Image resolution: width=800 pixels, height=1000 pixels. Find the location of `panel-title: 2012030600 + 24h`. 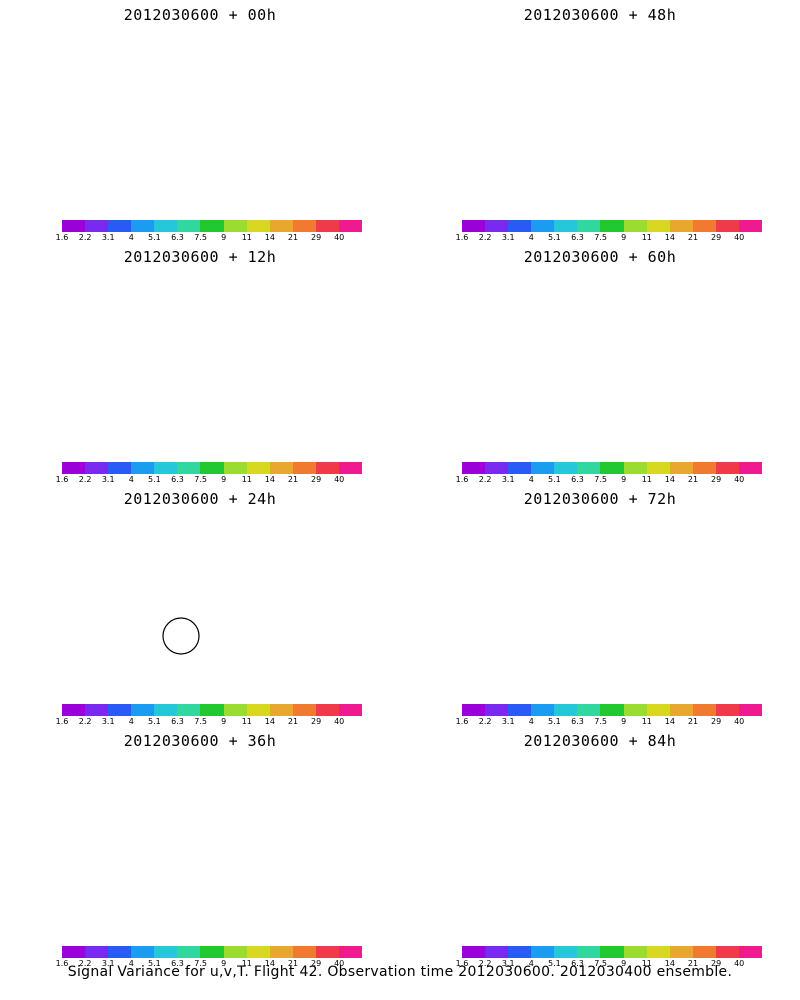

panel-title: 2012030600 + 24h is located at coordinates (200, 499).